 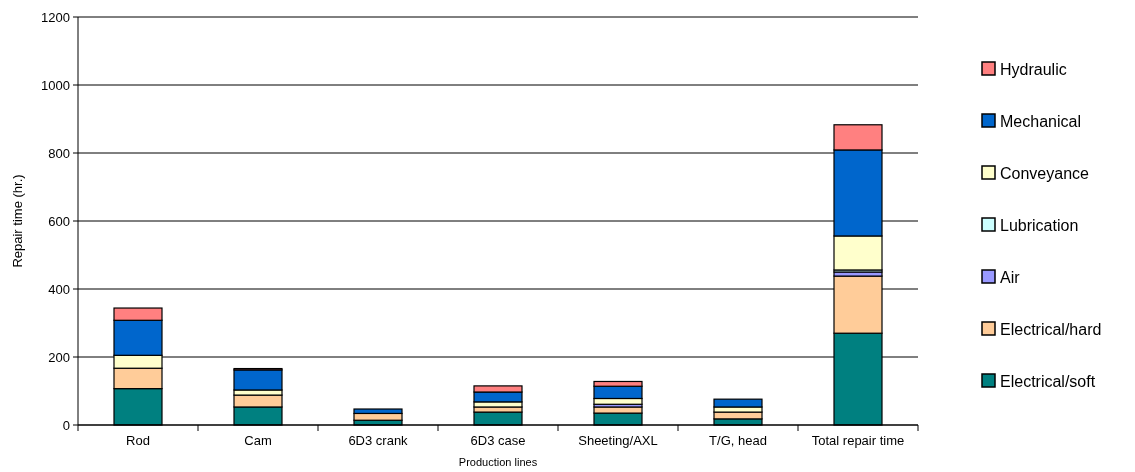 I want to click on x-axis-title: Production lines, so click(x=498, y=462).